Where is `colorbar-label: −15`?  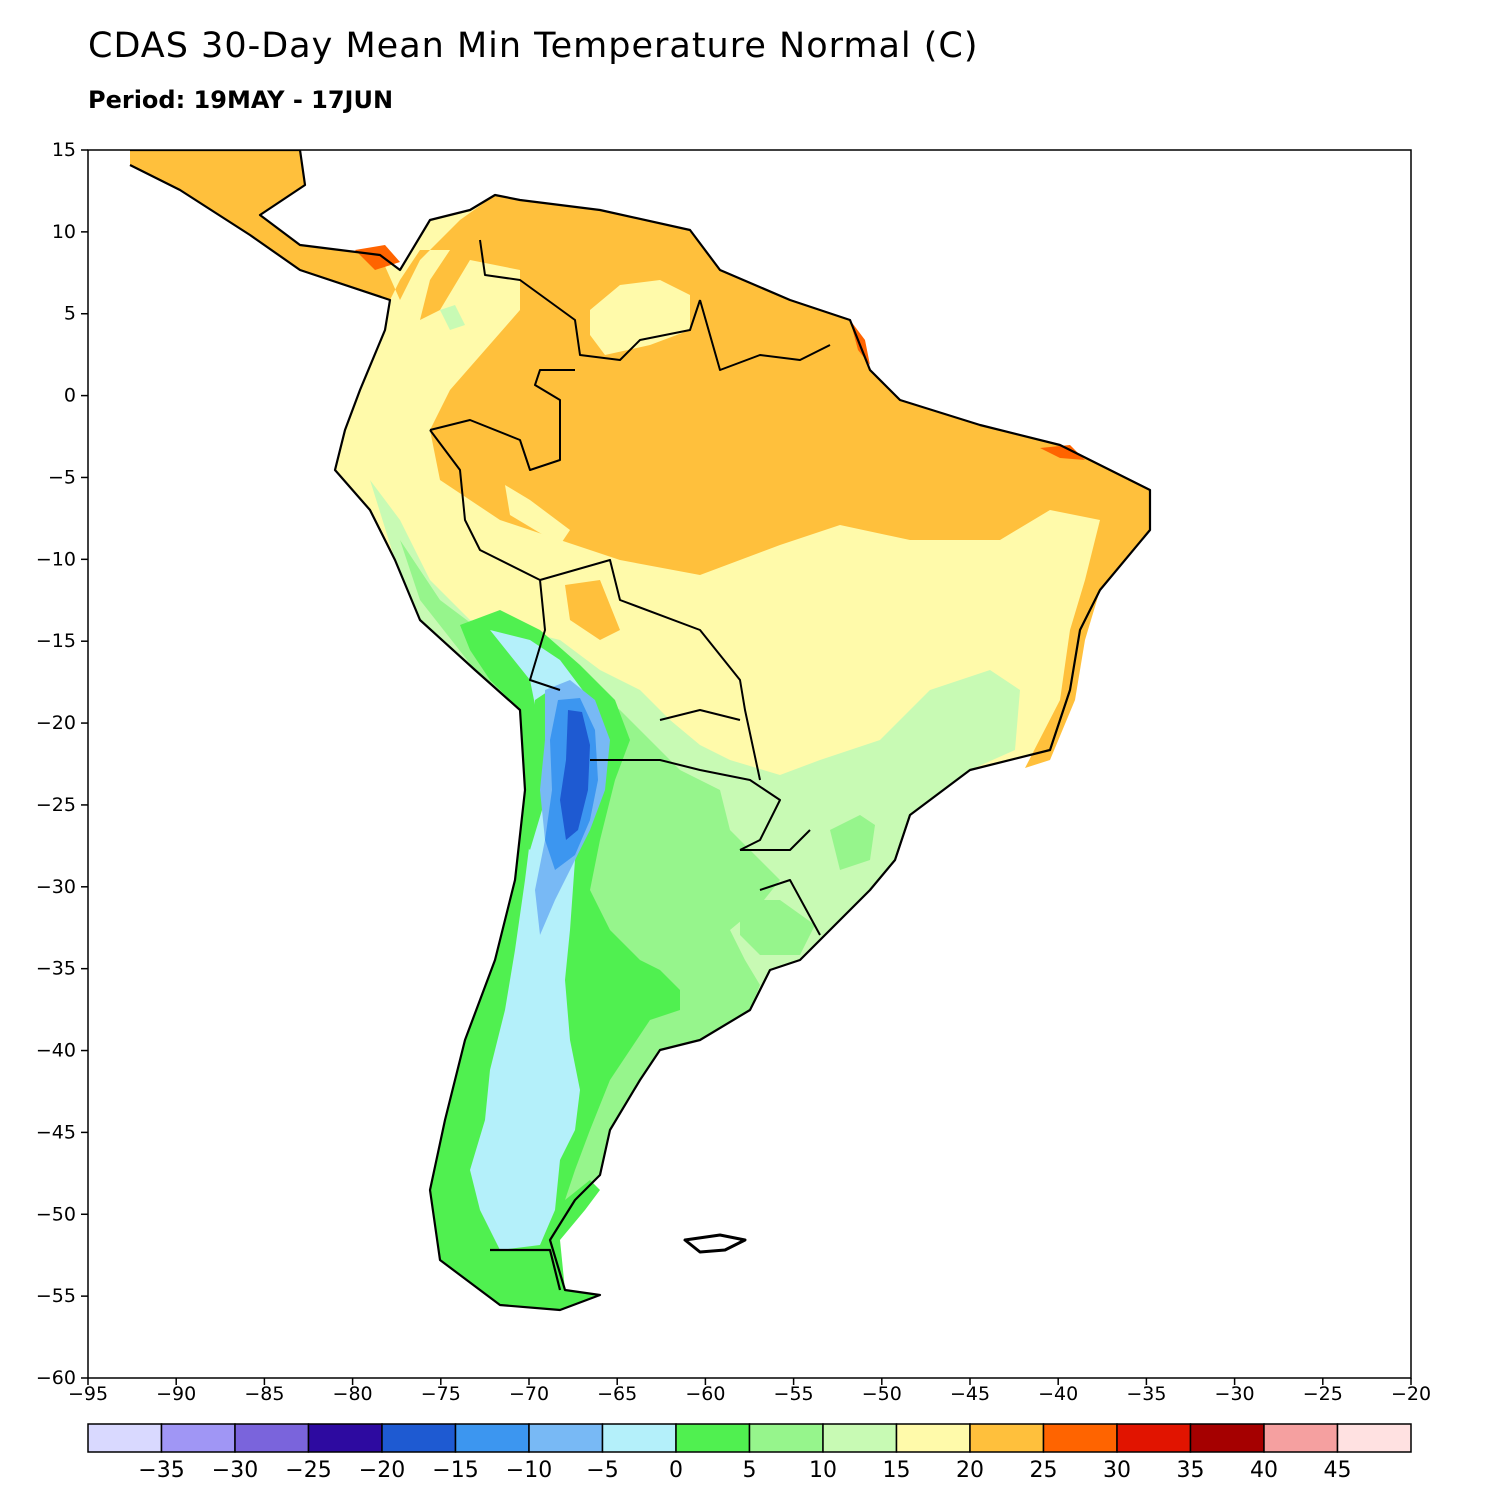 colorbar-label: −15 is located at coordinates (455, 1470).